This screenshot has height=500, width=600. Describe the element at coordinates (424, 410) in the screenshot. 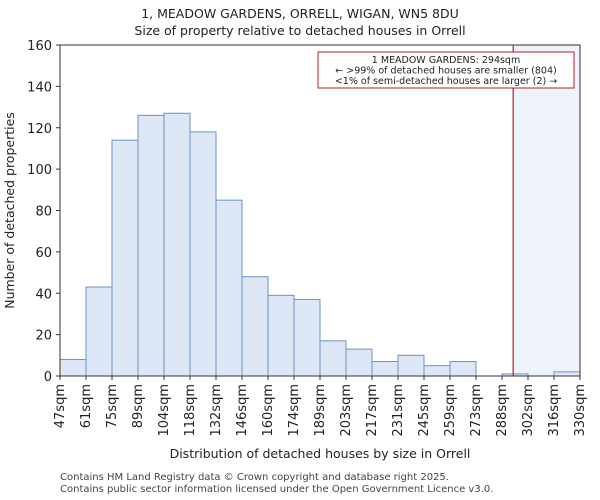

I see `x-tick-label: 245sqm` at that location.